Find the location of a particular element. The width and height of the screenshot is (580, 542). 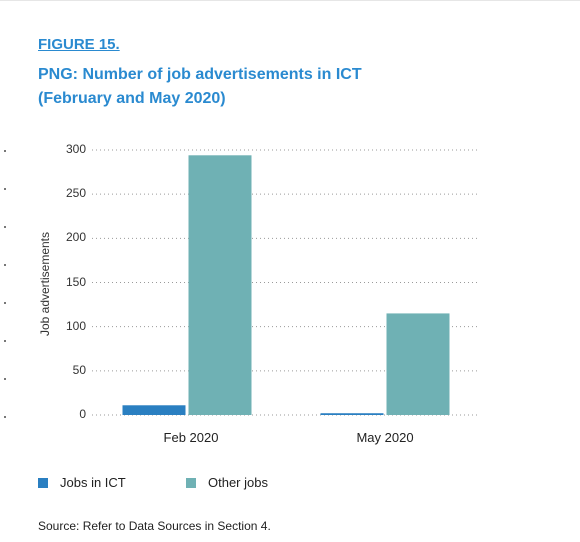

legend-swatch-jobs-in-ict is located at coordinates (43, 482).